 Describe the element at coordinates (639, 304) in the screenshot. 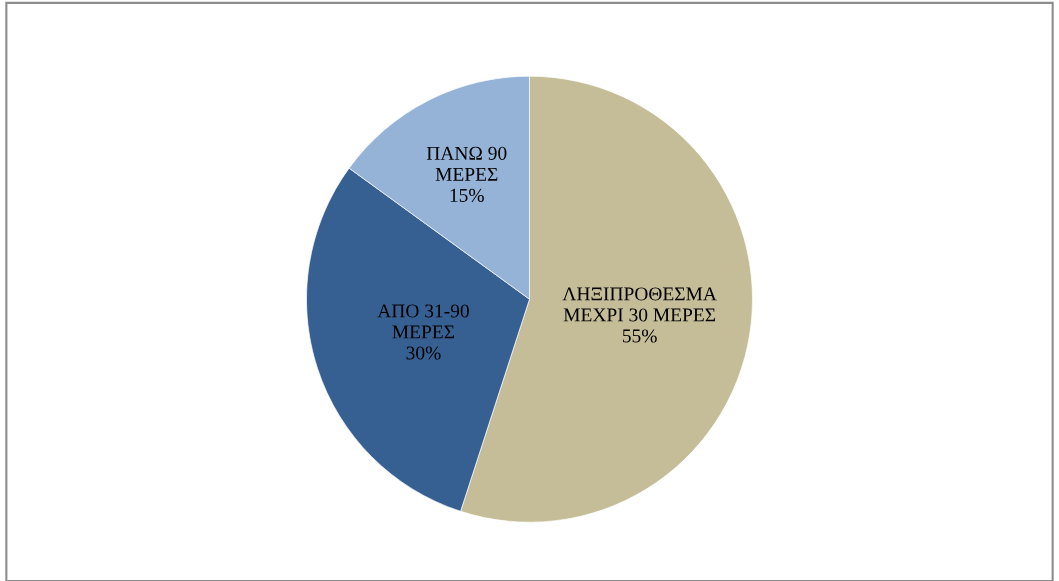

I see `slice-label: ΛΗΞΙΠΡΟΘΕΣΜΑ ΜΕΧΡΙ 30 ΜΕΡΕΣ` at that location.